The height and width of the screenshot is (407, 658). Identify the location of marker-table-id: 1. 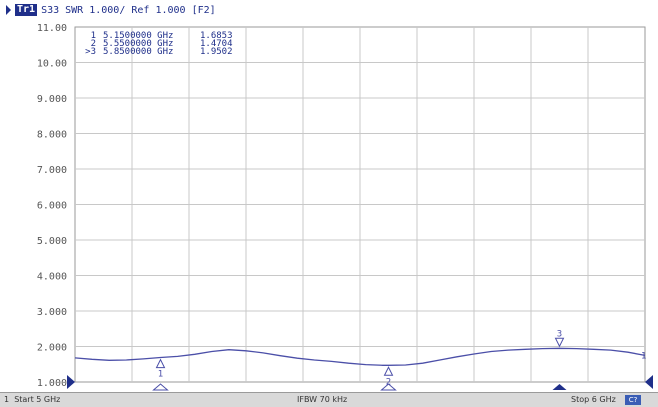
(93, 36).